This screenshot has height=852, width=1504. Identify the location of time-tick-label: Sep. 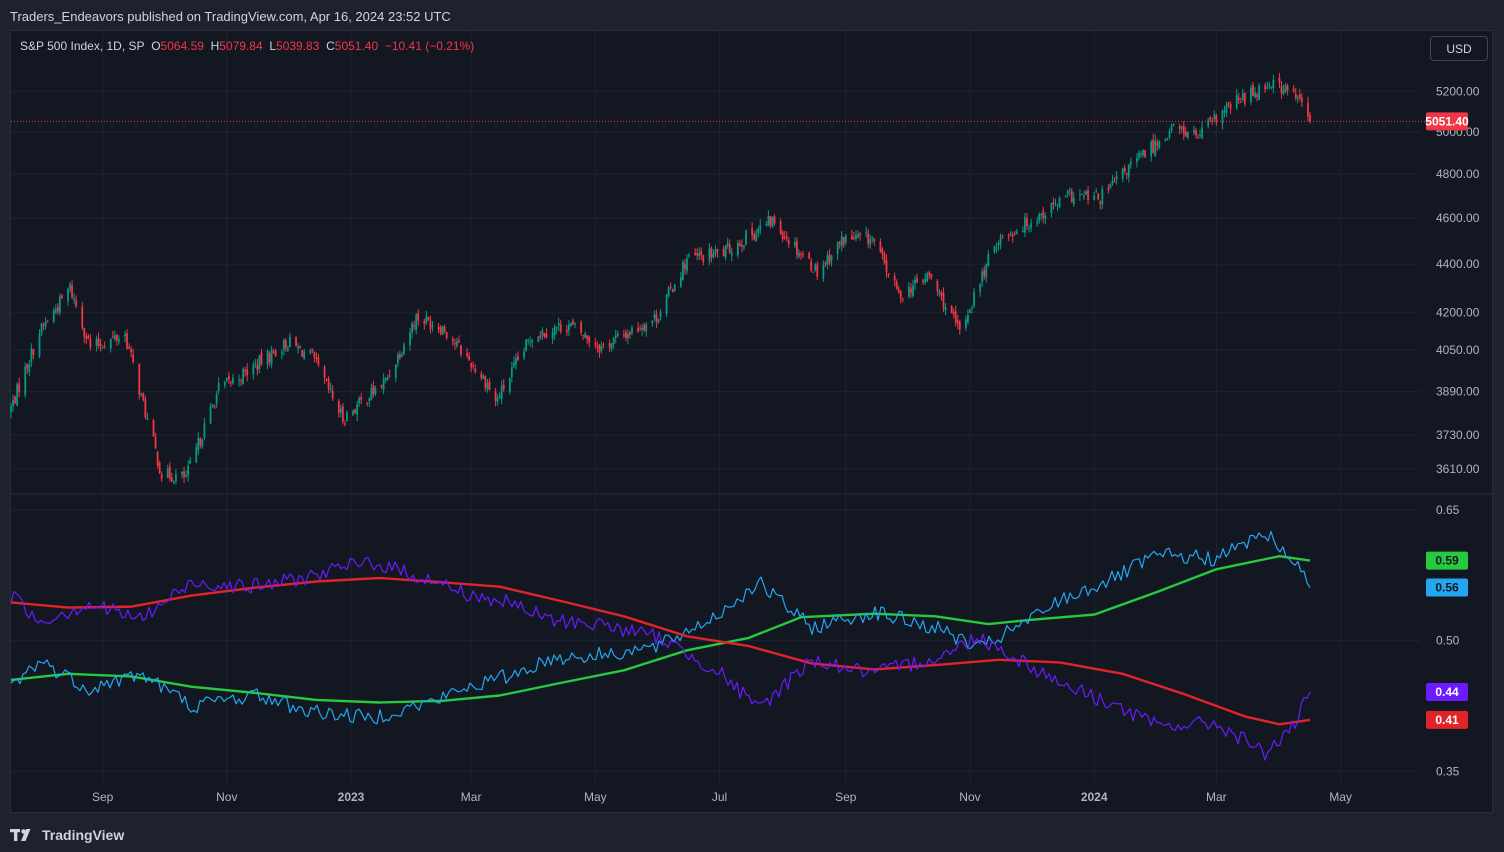
(846, 797).